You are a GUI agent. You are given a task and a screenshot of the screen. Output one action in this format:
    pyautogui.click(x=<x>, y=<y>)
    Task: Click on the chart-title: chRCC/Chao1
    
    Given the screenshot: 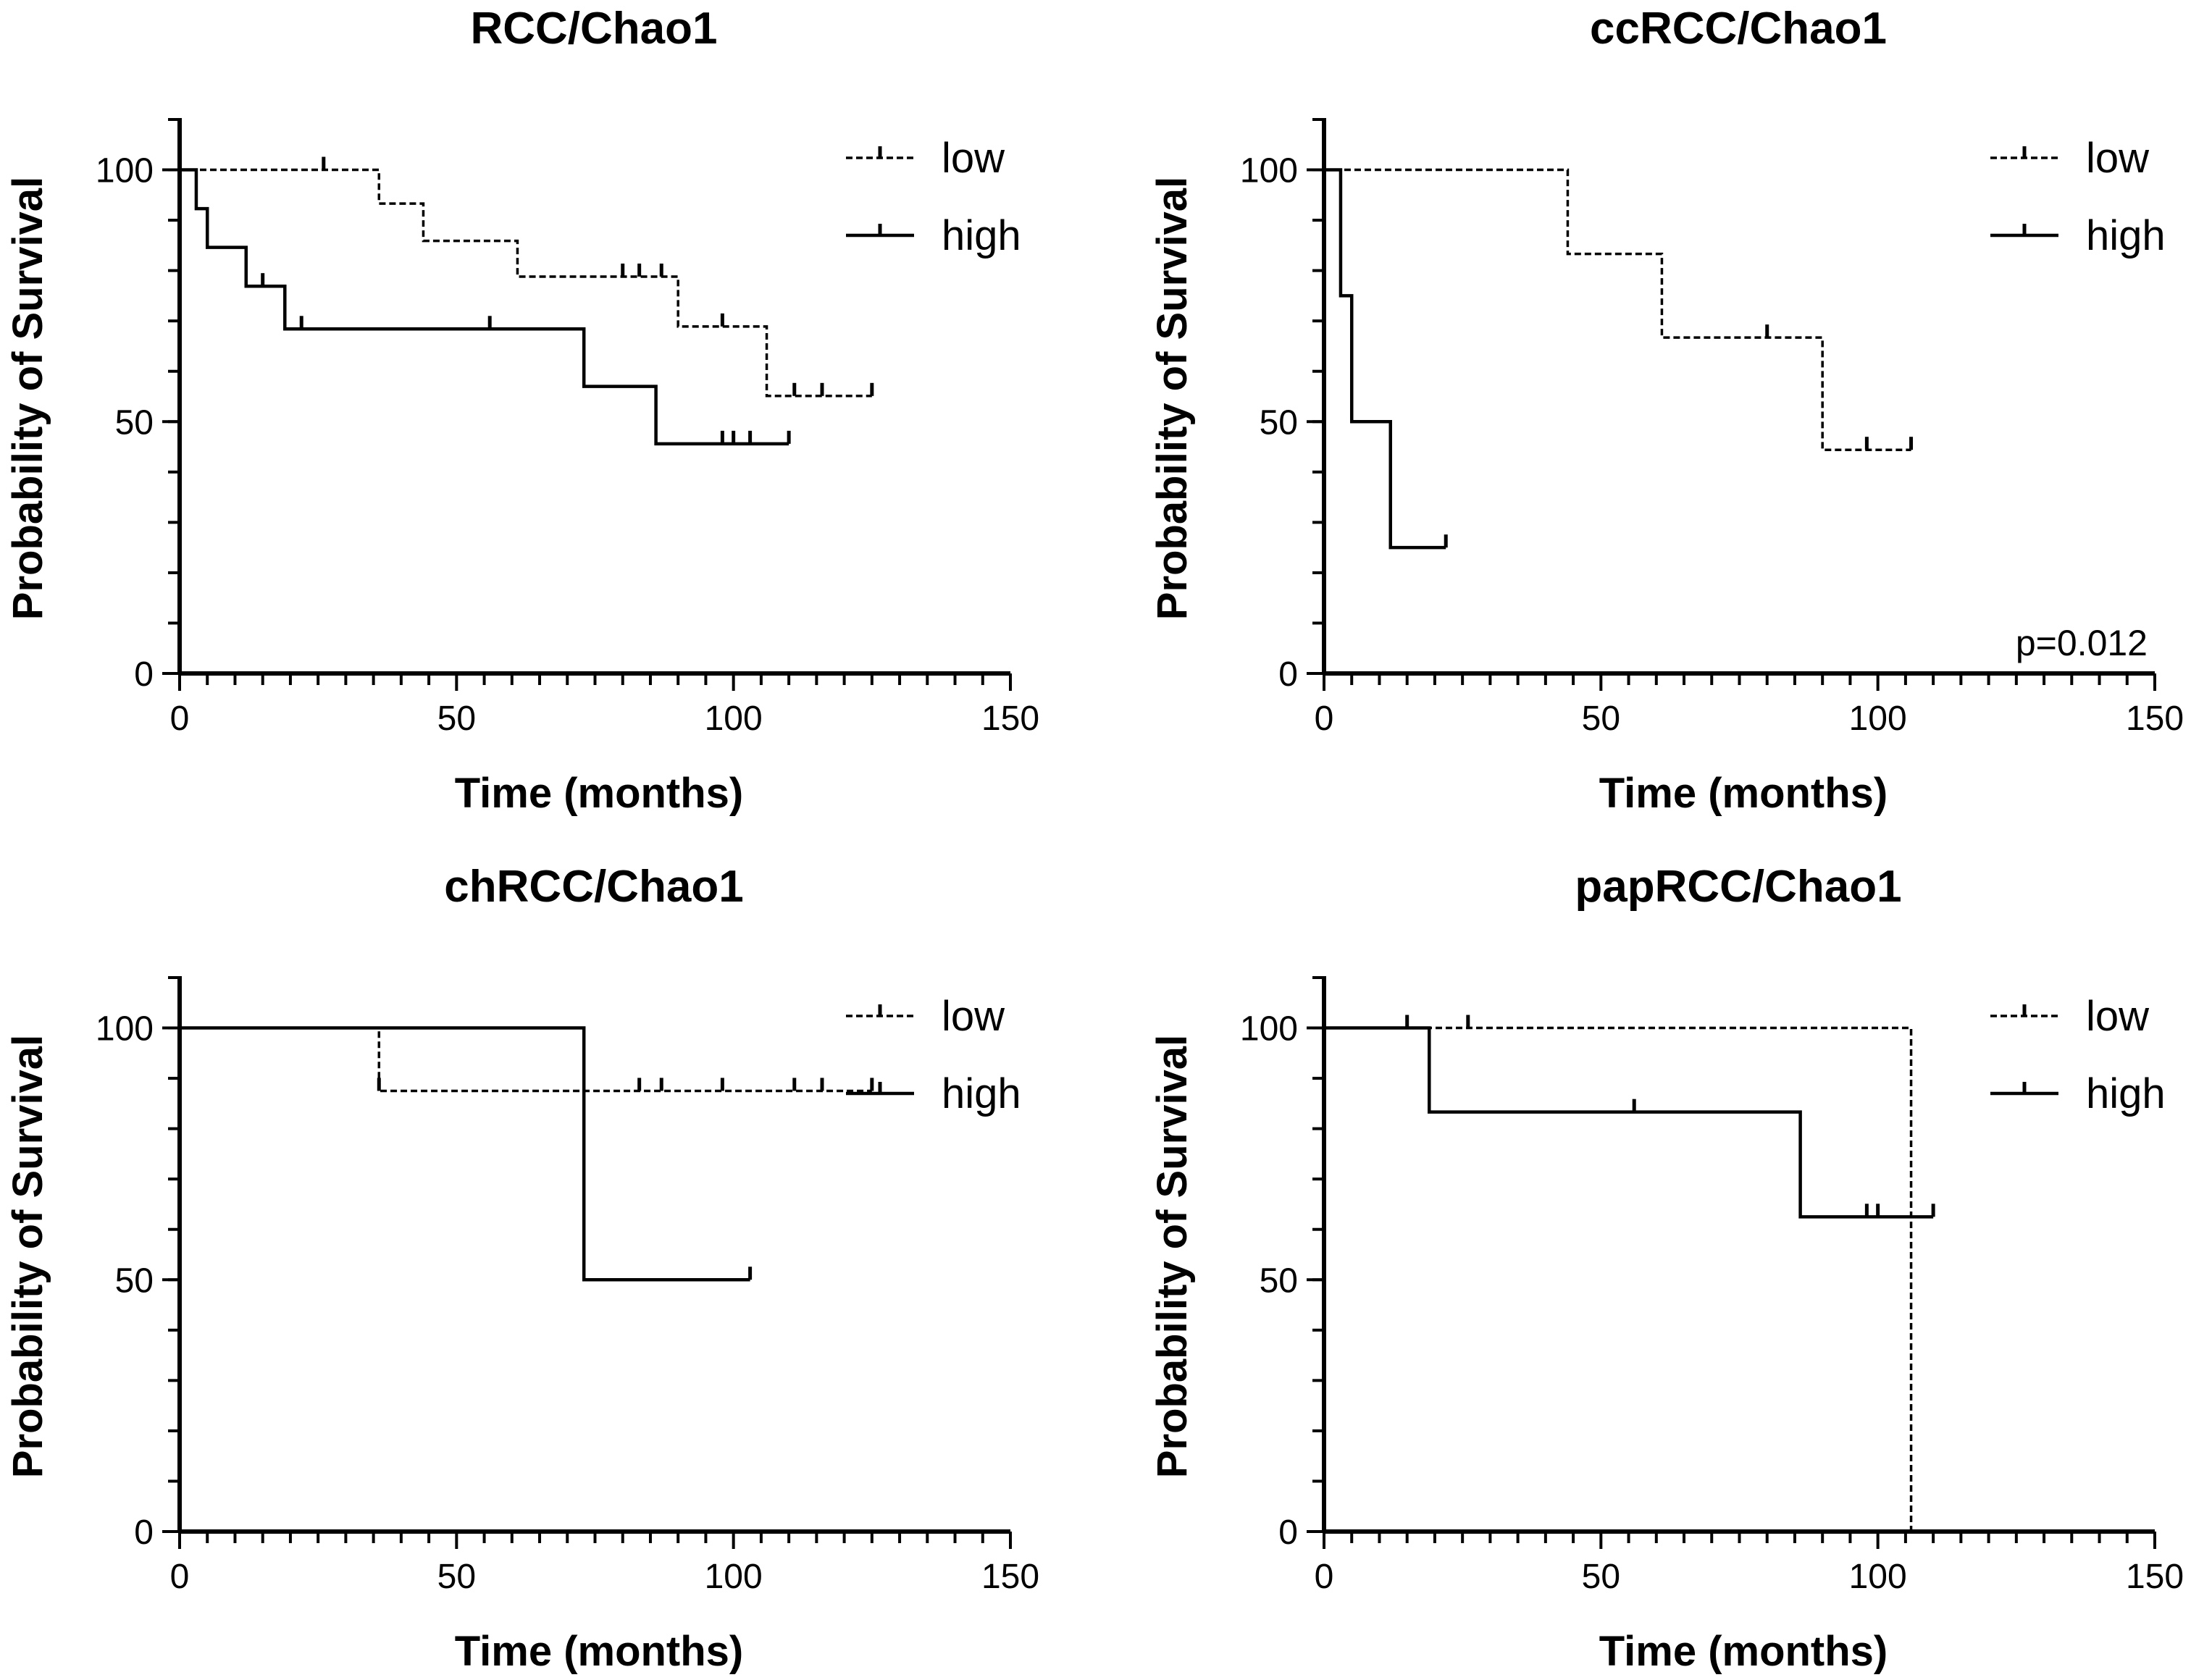 What is the action you would take?
    pyautogui.click(x=593, y=887)
    